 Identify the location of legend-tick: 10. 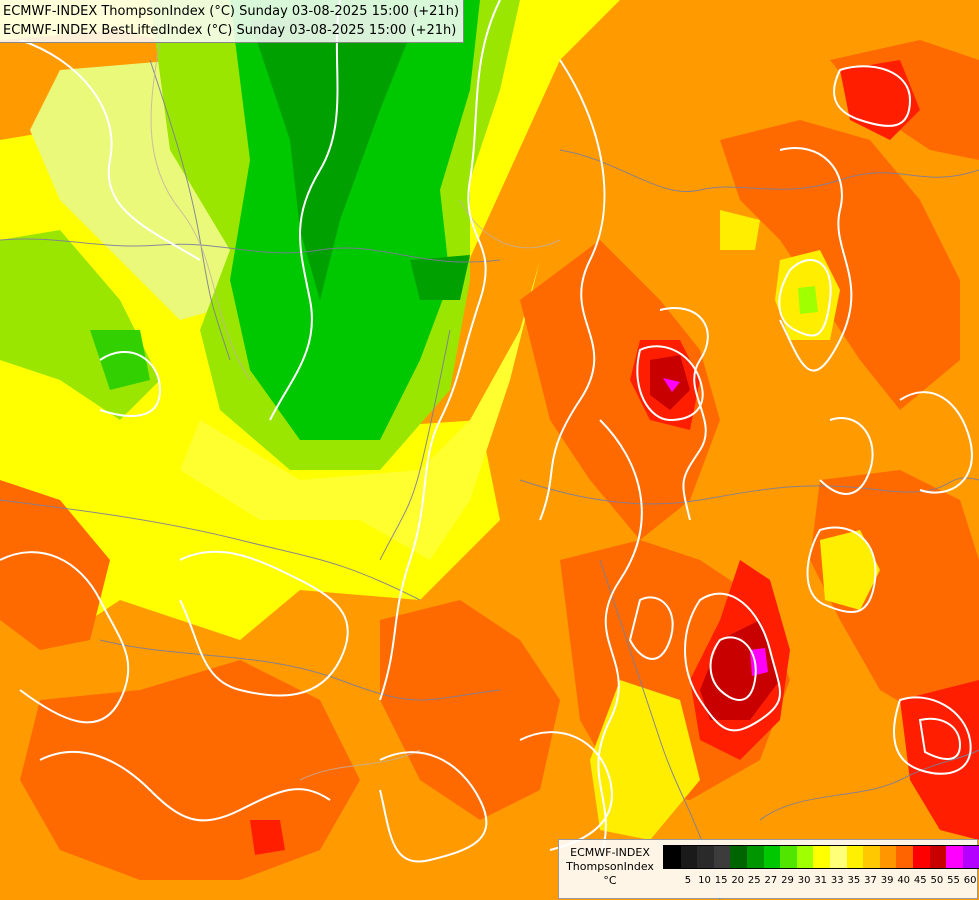
(704, 880).